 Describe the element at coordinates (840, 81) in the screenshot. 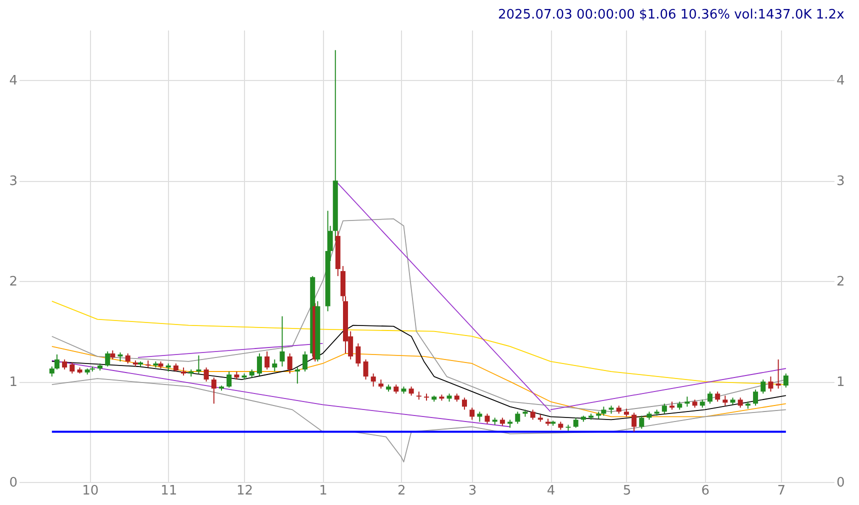

I see `y2-tick-label: 4` at that location.